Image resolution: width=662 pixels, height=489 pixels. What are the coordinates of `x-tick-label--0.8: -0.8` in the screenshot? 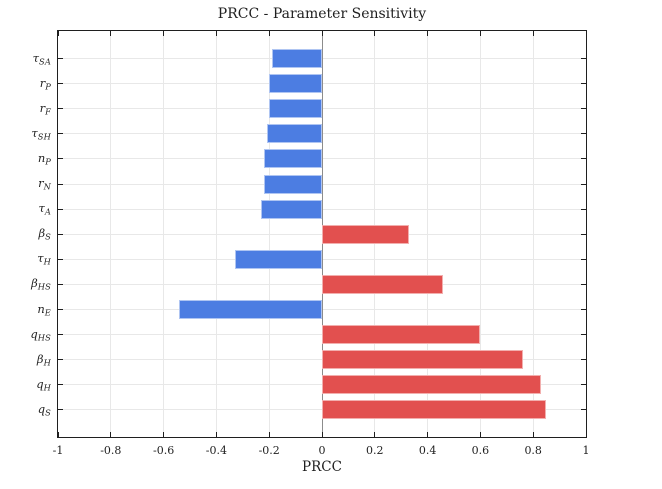 It's located at (111, 450).